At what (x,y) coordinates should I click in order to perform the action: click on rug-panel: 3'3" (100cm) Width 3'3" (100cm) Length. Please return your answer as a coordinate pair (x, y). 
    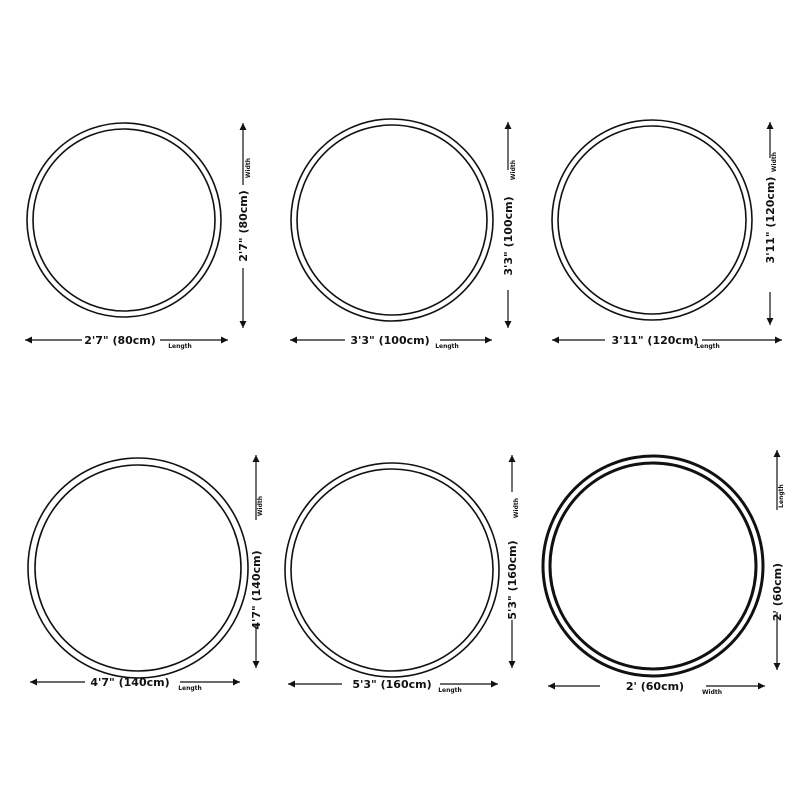
    Looking at the image, I should click on (403, 234).